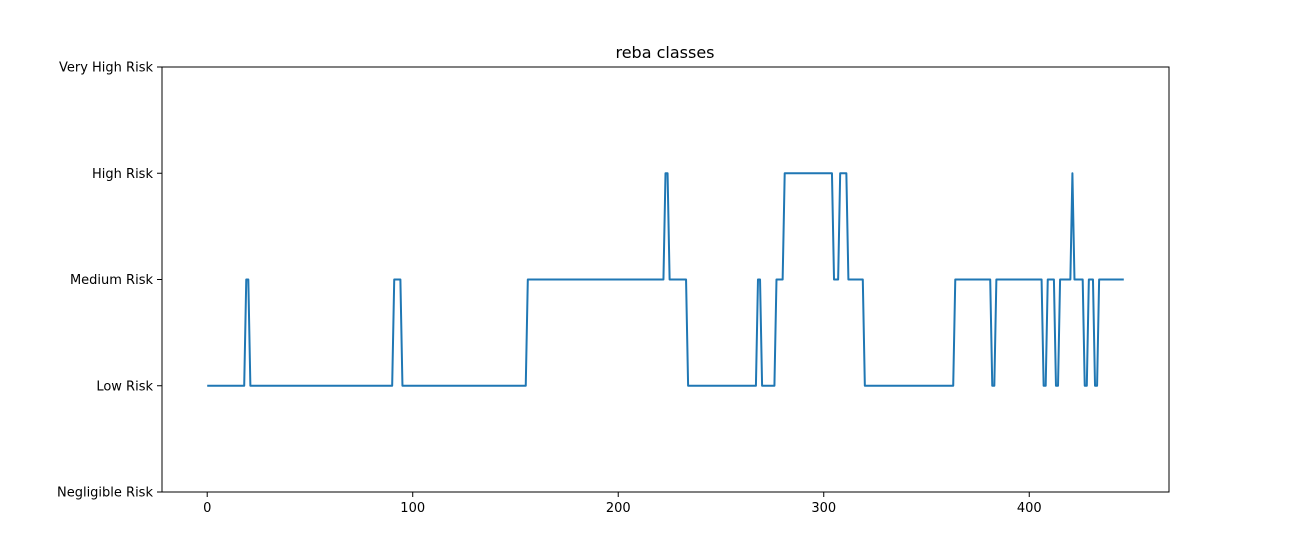 Image resolution: width=1299 pixels, height=557 pixels. I want to click on chart-title: reba classes, so click(664, 52).